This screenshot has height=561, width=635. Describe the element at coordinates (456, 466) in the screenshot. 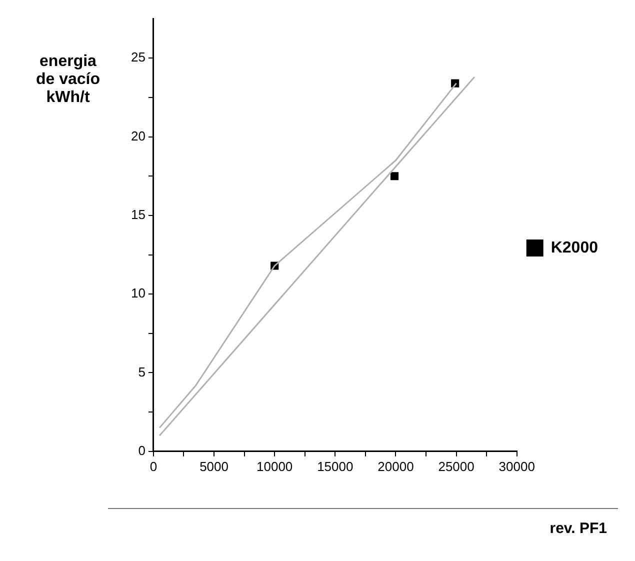

I see `x-tick-label: 25000` at that location.